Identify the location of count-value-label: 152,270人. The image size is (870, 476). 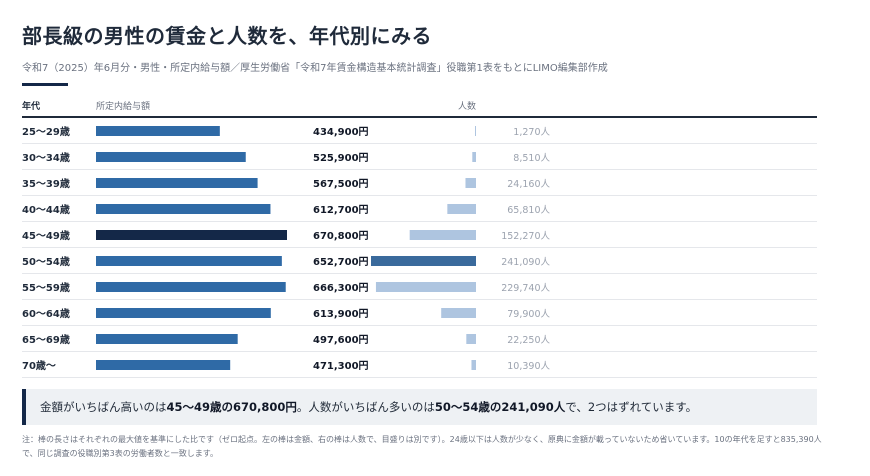
(525, 236).